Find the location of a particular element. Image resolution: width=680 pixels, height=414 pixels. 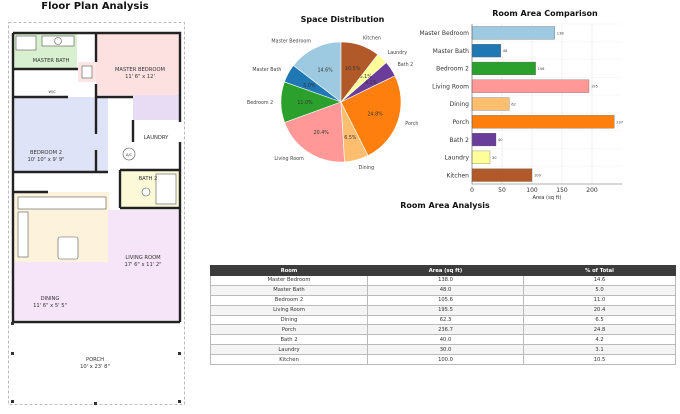

pie-slice-kitchen is located at coordinates (359, 72).